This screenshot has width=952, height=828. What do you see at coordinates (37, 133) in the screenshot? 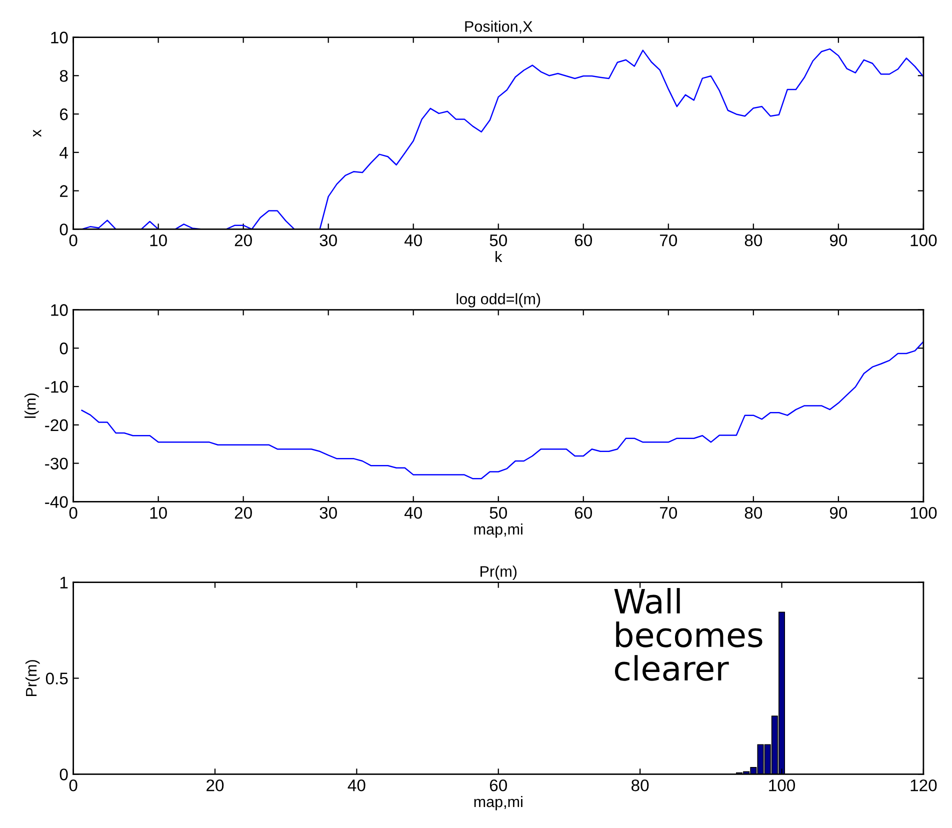
I see `y-axis-title: x` at bounding box center [37, 133].